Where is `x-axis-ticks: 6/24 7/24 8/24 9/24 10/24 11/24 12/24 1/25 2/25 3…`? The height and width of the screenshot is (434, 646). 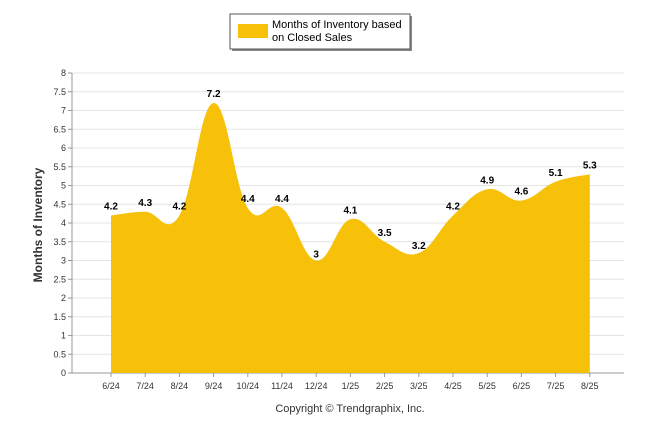 x-axis-ticks: 6/24 7/24 8/24 9/24 10/24 11/24 12/24 1/25 2/25 3… is located at coordinates (350, 382).